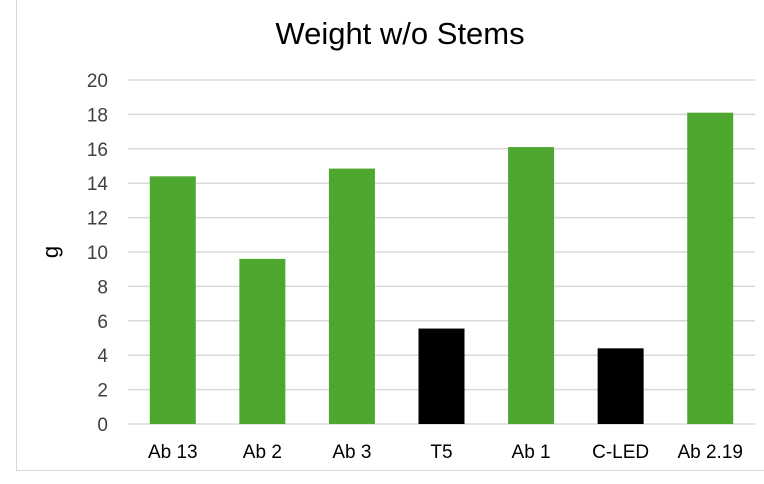 Image resolution: width=764 pixels, height=484 pixels. I want to click on x-tick-label: Ab 2, so click(262, 452).